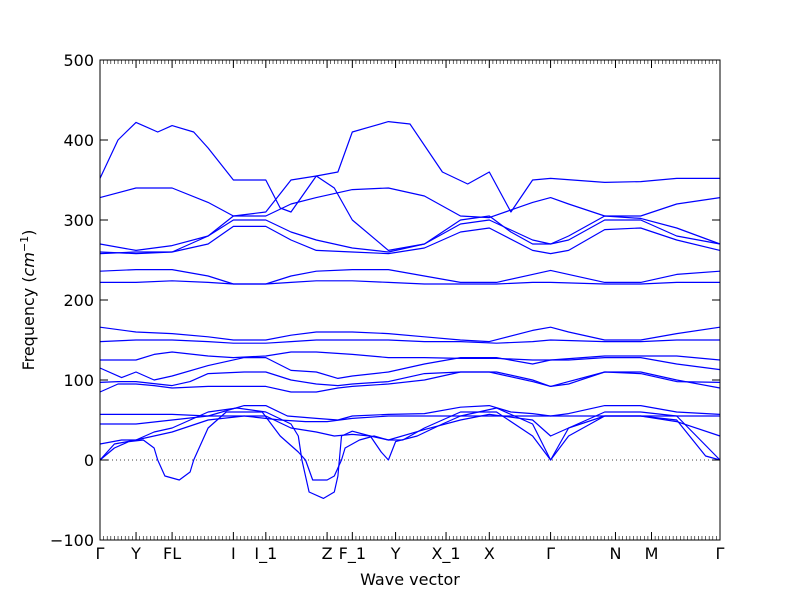 The image size is (800, 600). What do you see at coordinates (78, 220) in the screenshot?
I see `y-tick-label: 300` at bounding box center [78, 220].